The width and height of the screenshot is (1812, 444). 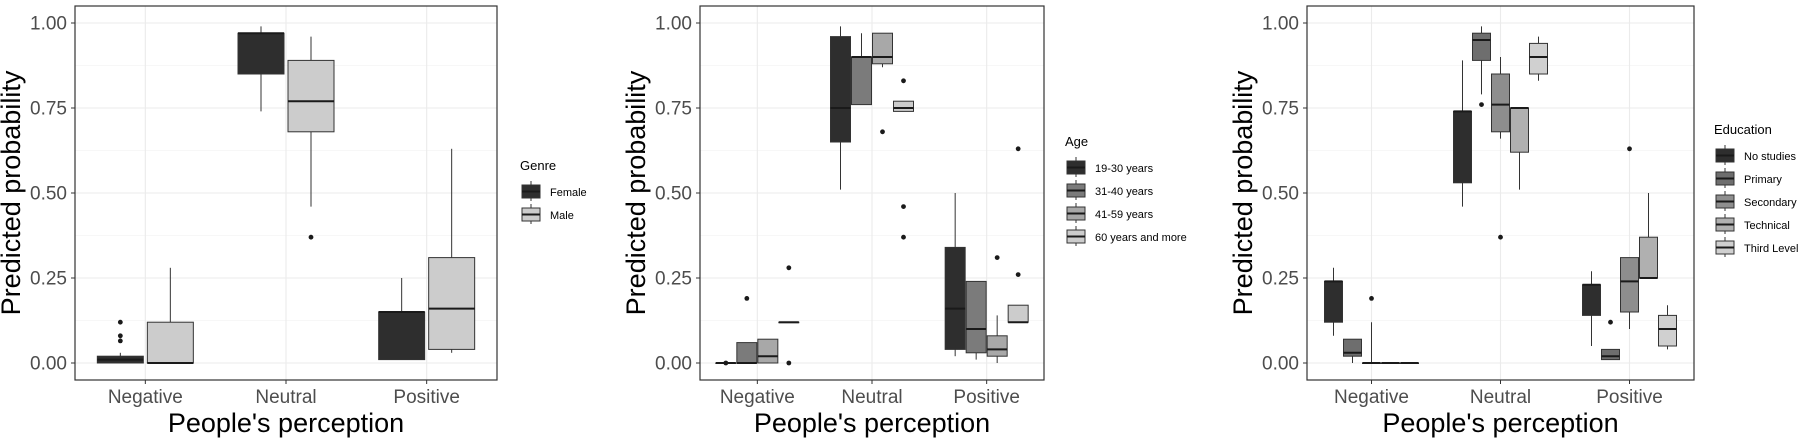 I want to click on legend-item: Secondary, so click(x=1756, y=201).